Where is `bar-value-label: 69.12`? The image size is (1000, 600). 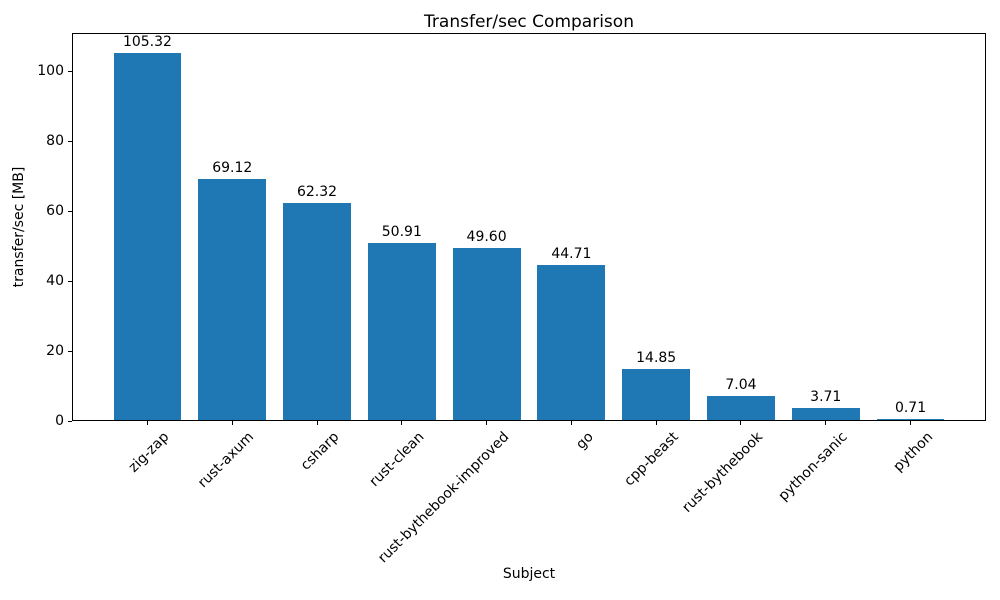 bar-value-label: 69.12 is located at coordinates (232, 168).